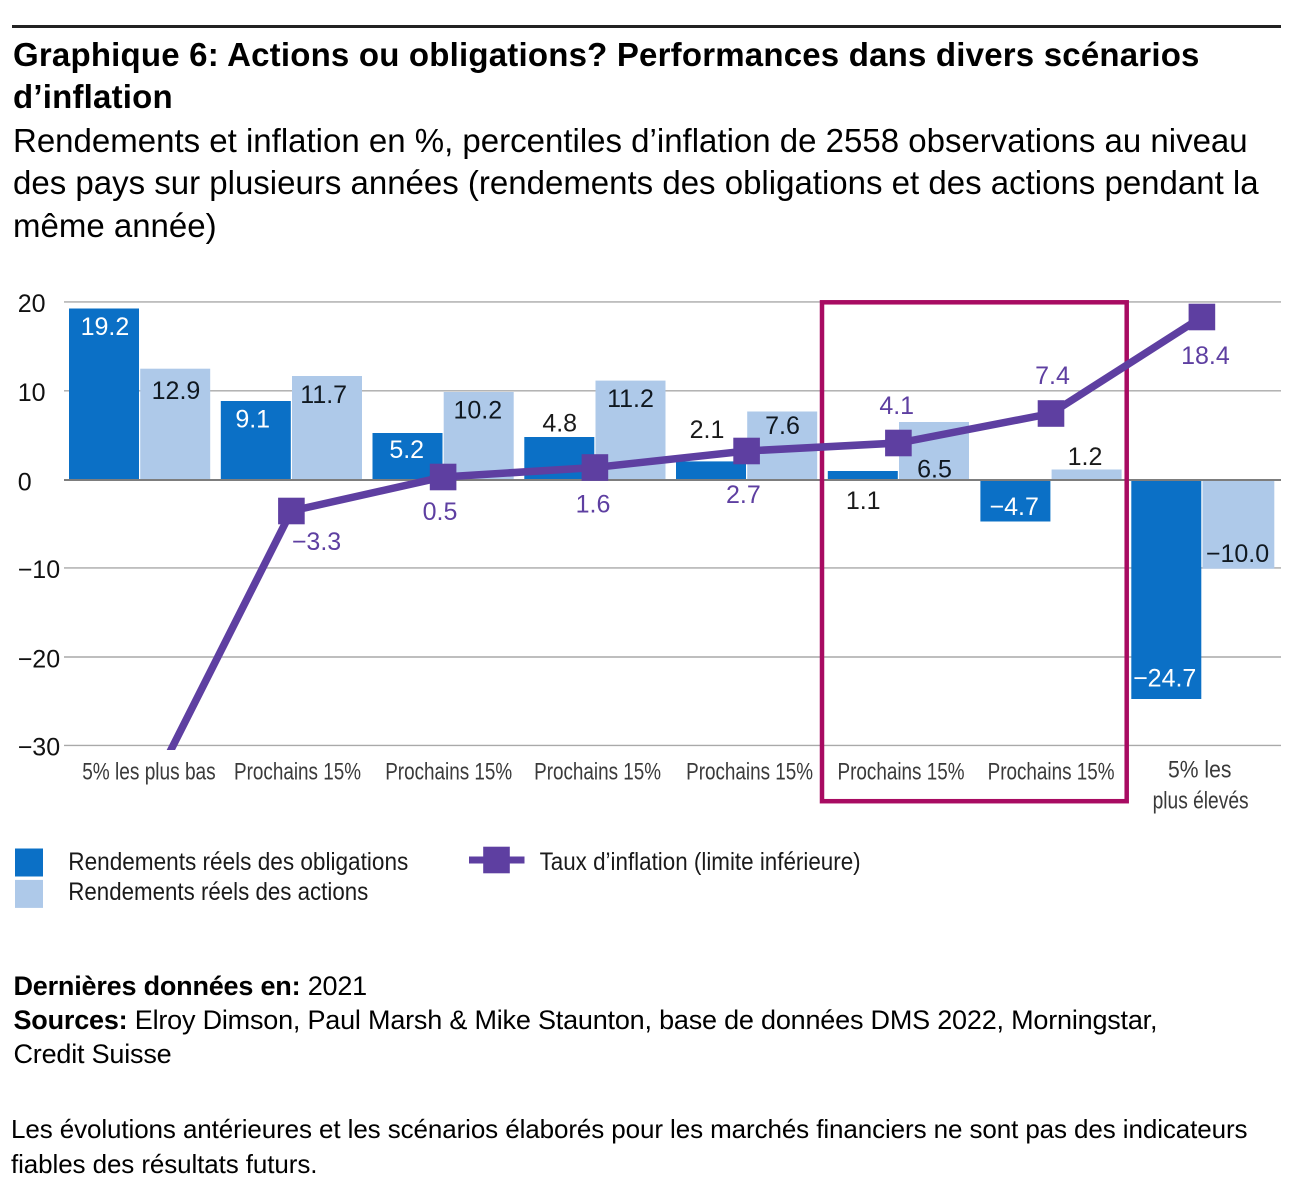 The image size is (1312, 1200). Describe the element at coordinates (32, 304) in the screenshot. I see `svg-text: 20` at that location.